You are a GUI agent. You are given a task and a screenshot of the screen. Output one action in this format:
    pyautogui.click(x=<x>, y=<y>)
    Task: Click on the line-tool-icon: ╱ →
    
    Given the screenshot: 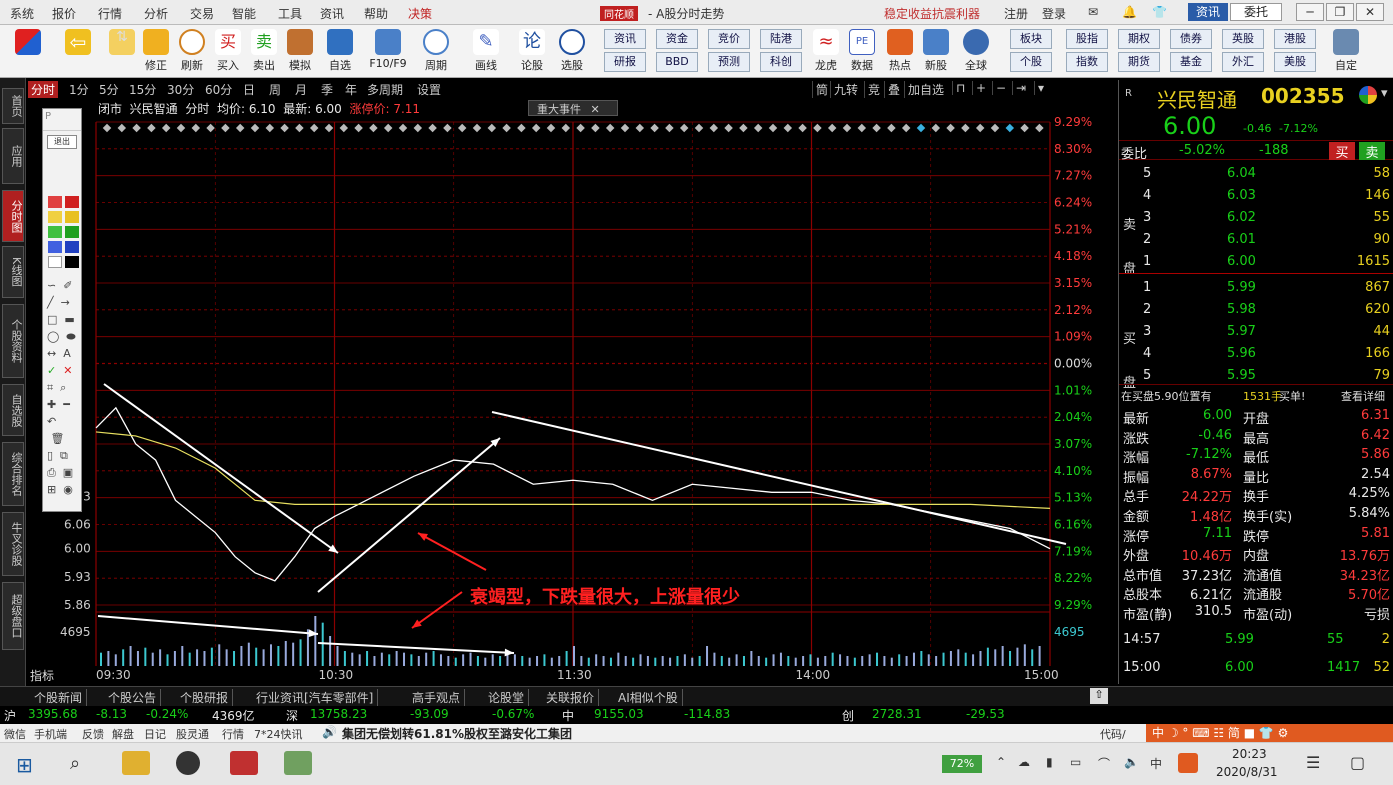 What is the action you would take?
    pyautogui.click(x=58, y=302)
    